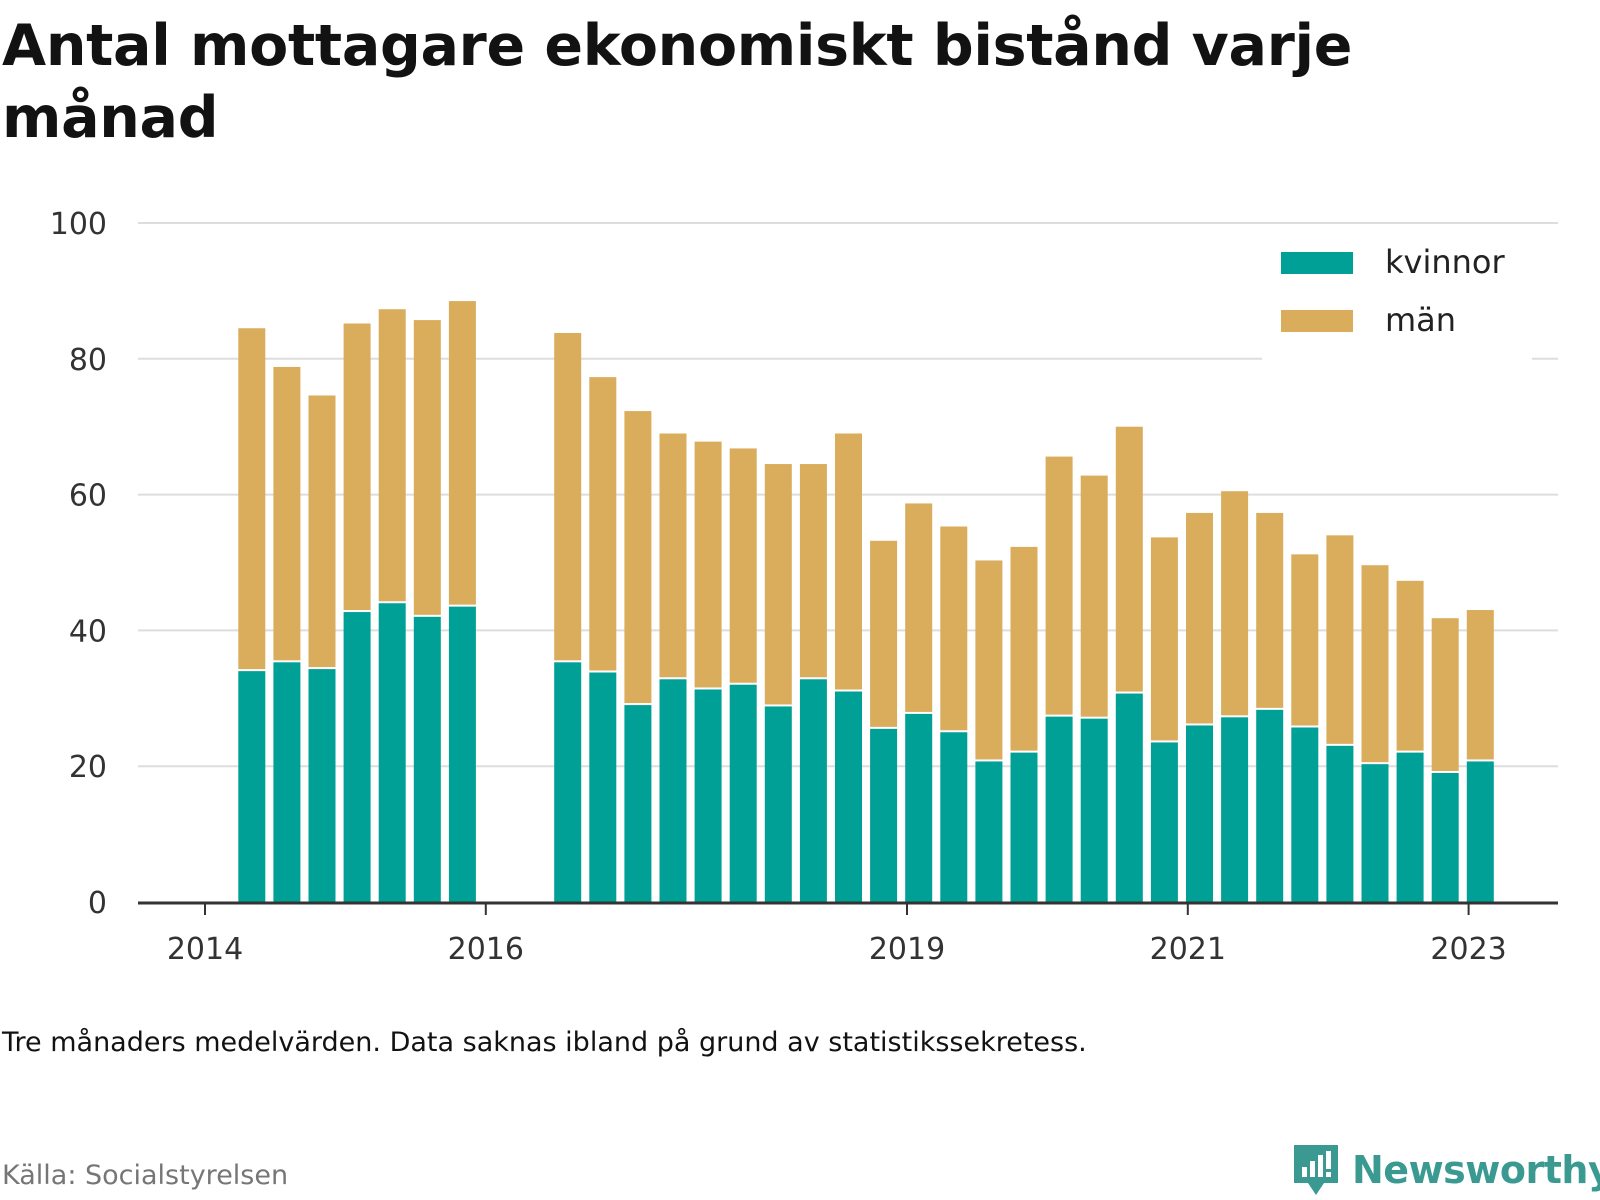  Describe the element at coordinates (88, 496) in the screenshot. I see `y-tick-label: 60` at that location.